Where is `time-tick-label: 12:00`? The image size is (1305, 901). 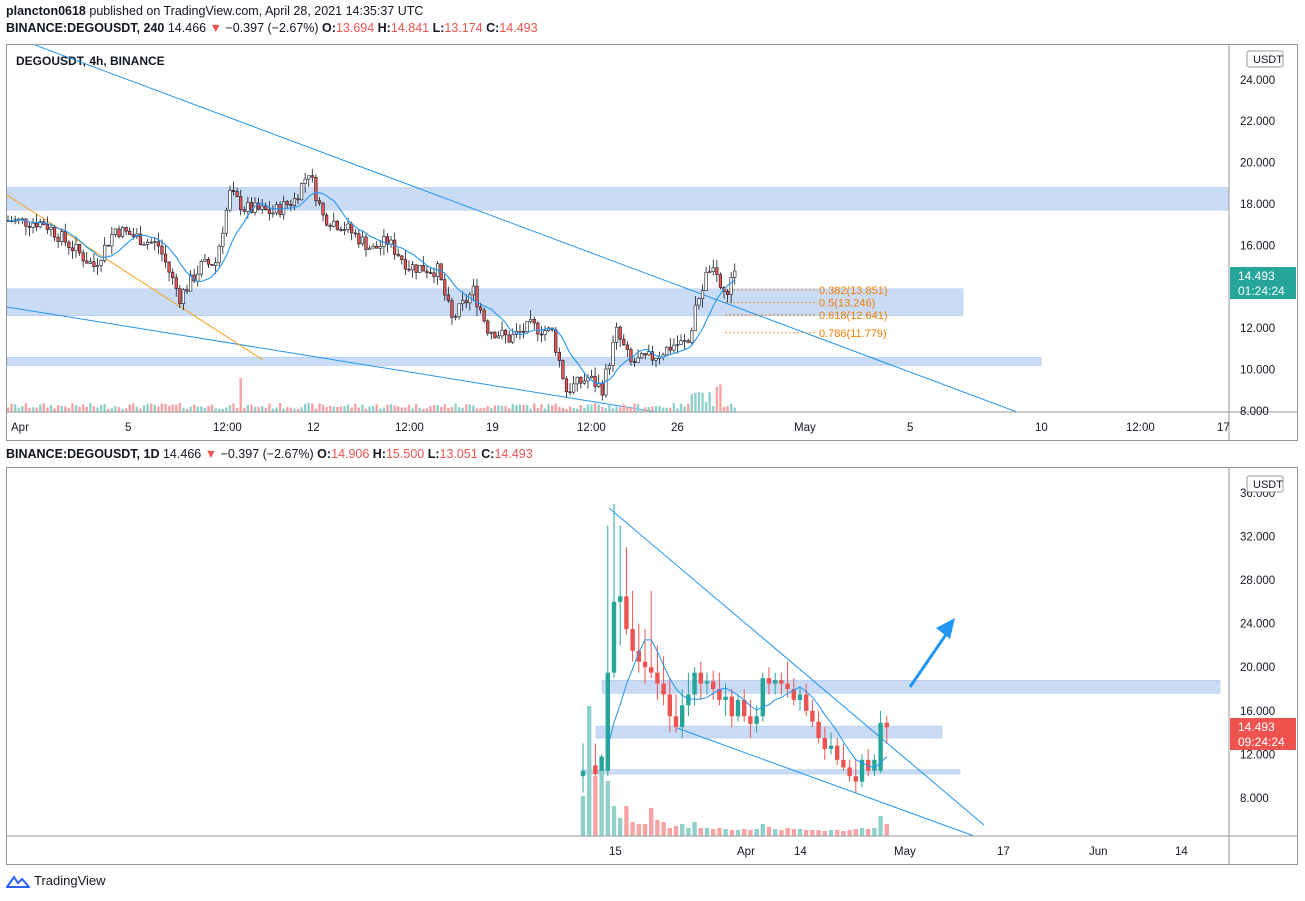 time-tick-label: 12:00 is located at coordinates (227, 428).